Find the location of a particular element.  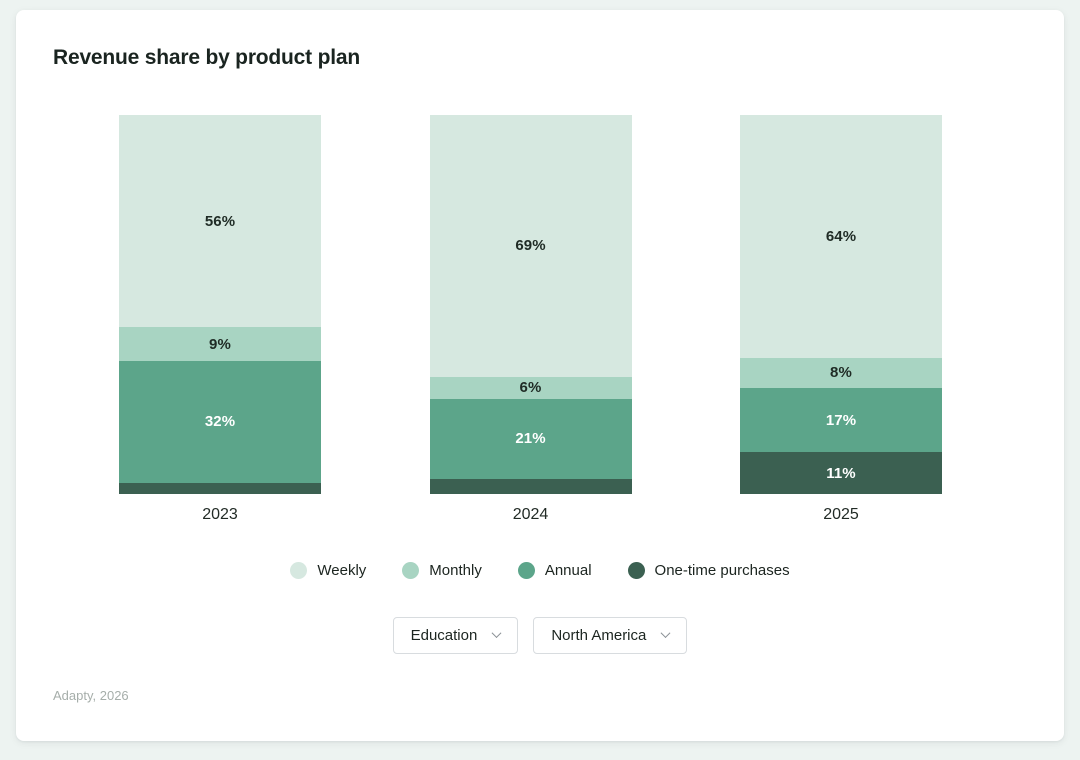

stacked-bar-2025: 64% 8% 17% 11% is located at coordinates (841, 304).